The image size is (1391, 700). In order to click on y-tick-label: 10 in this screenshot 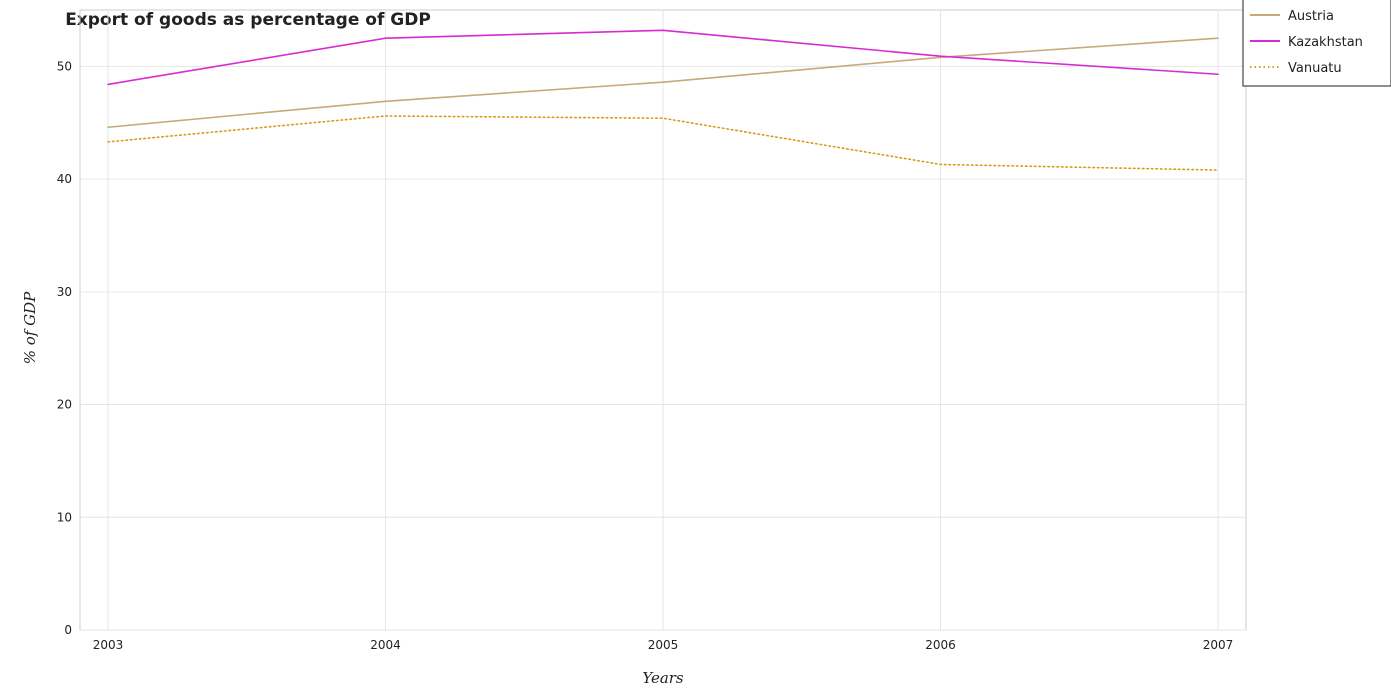, I will do `click(64, 517)`.